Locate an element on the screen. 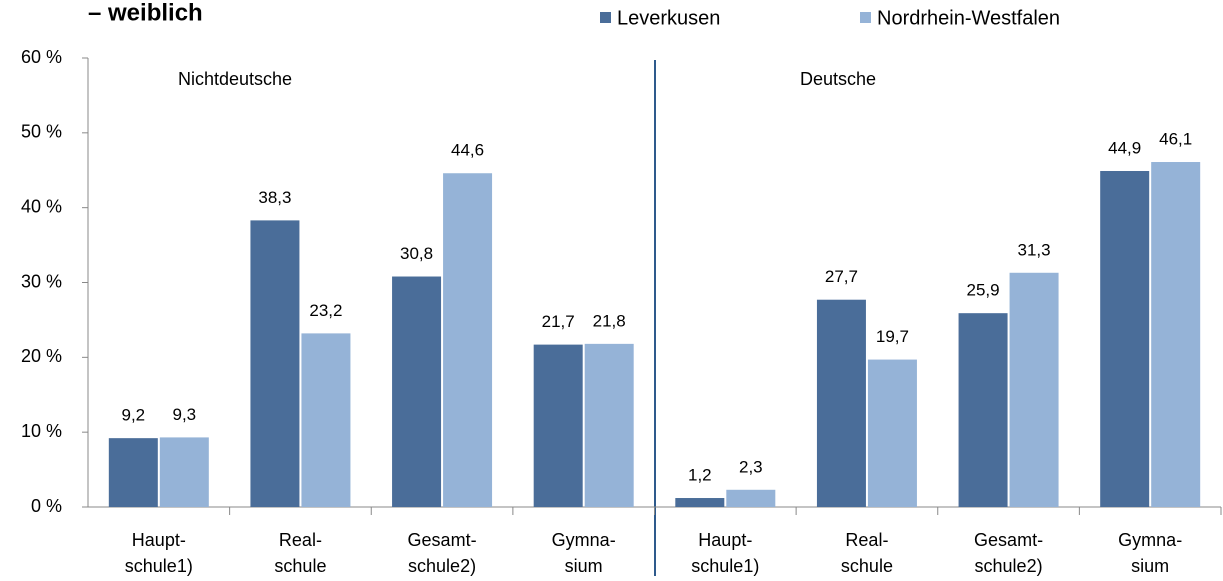  group-label: Deutsche is located at coordinates (838, 79).